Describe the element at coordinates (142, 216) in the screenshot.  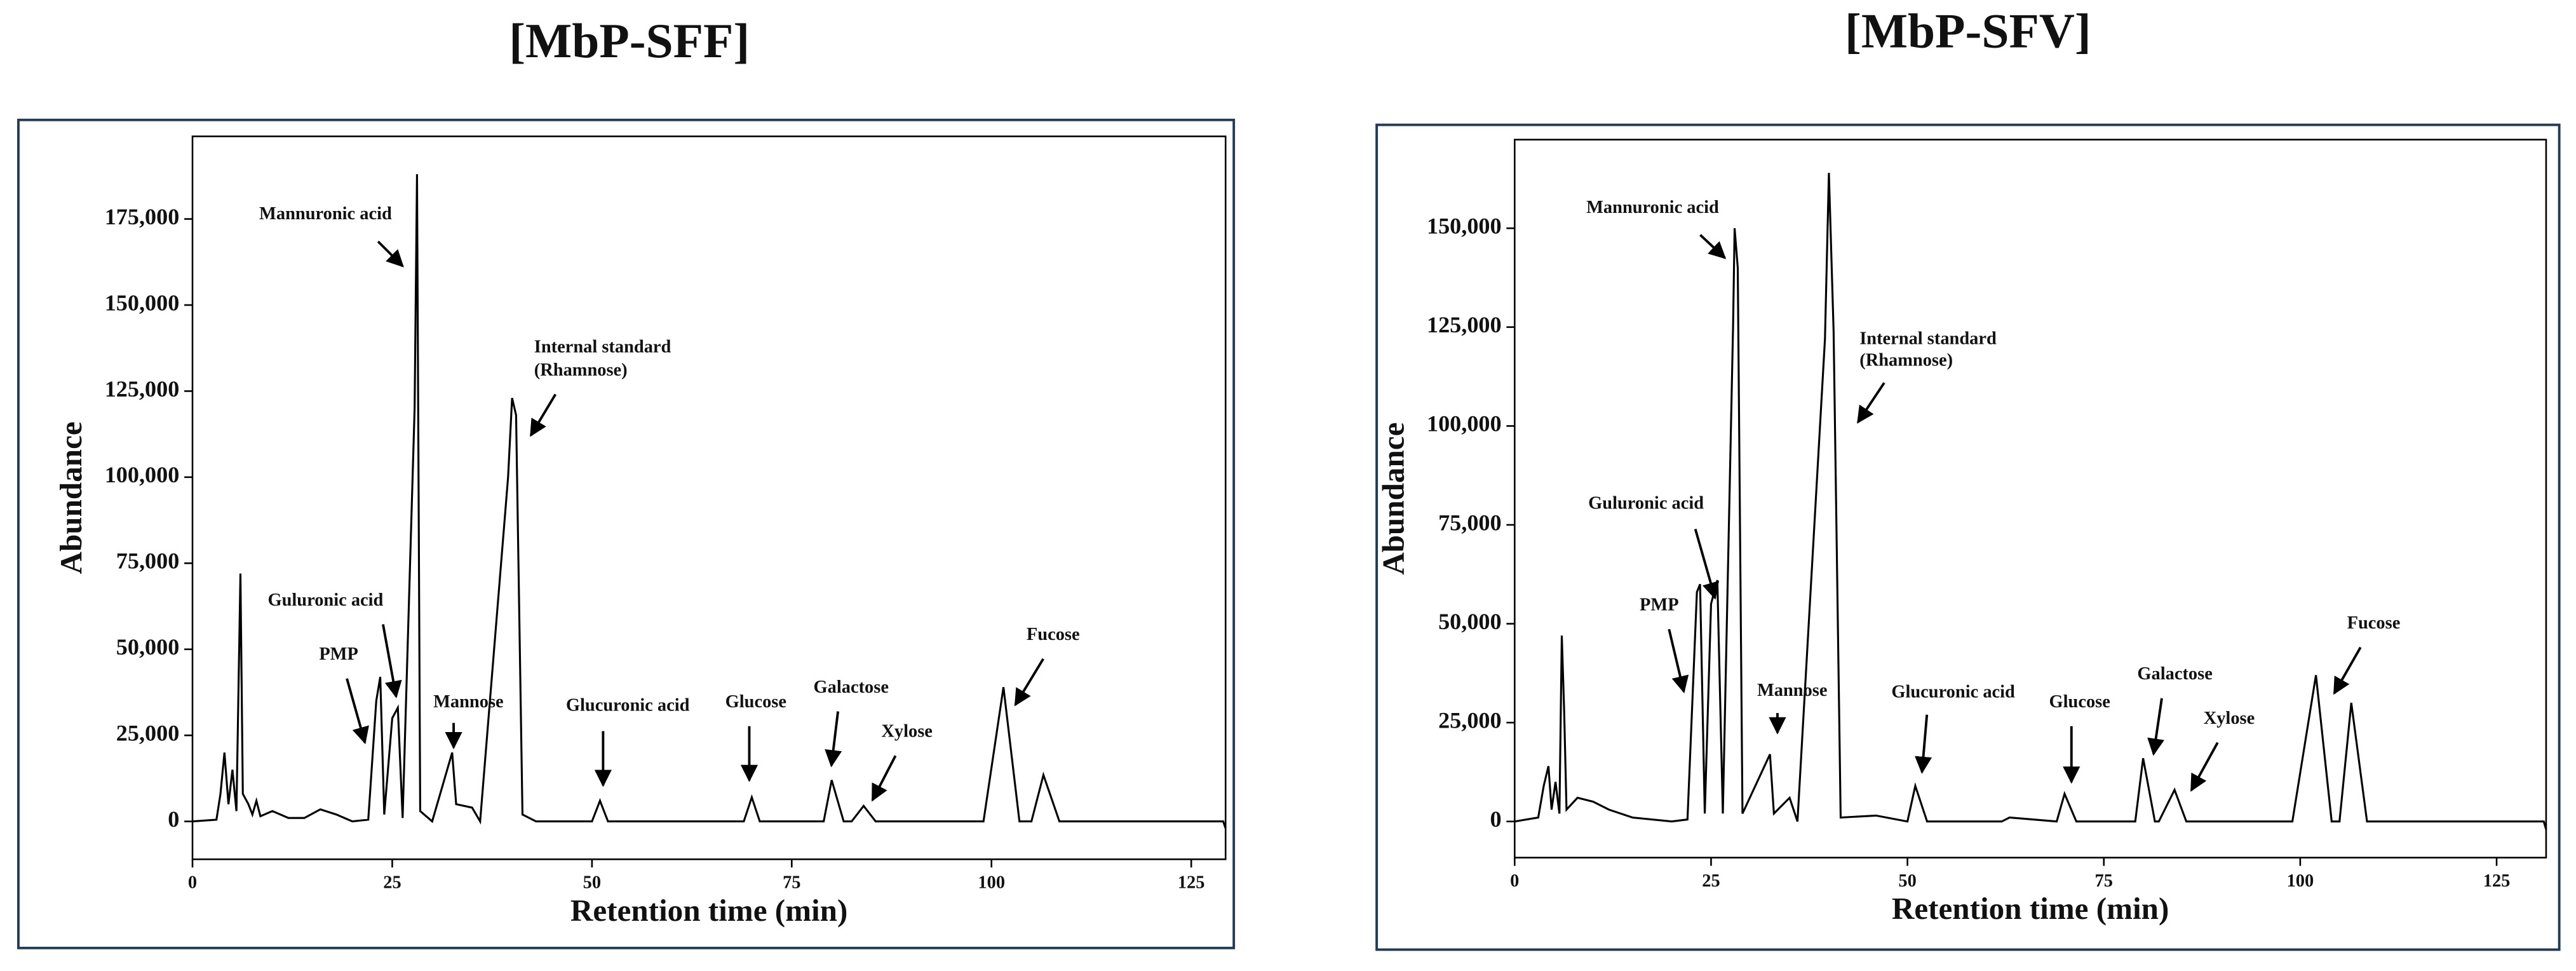
I see `y-tick-label: 175,000` at that location.